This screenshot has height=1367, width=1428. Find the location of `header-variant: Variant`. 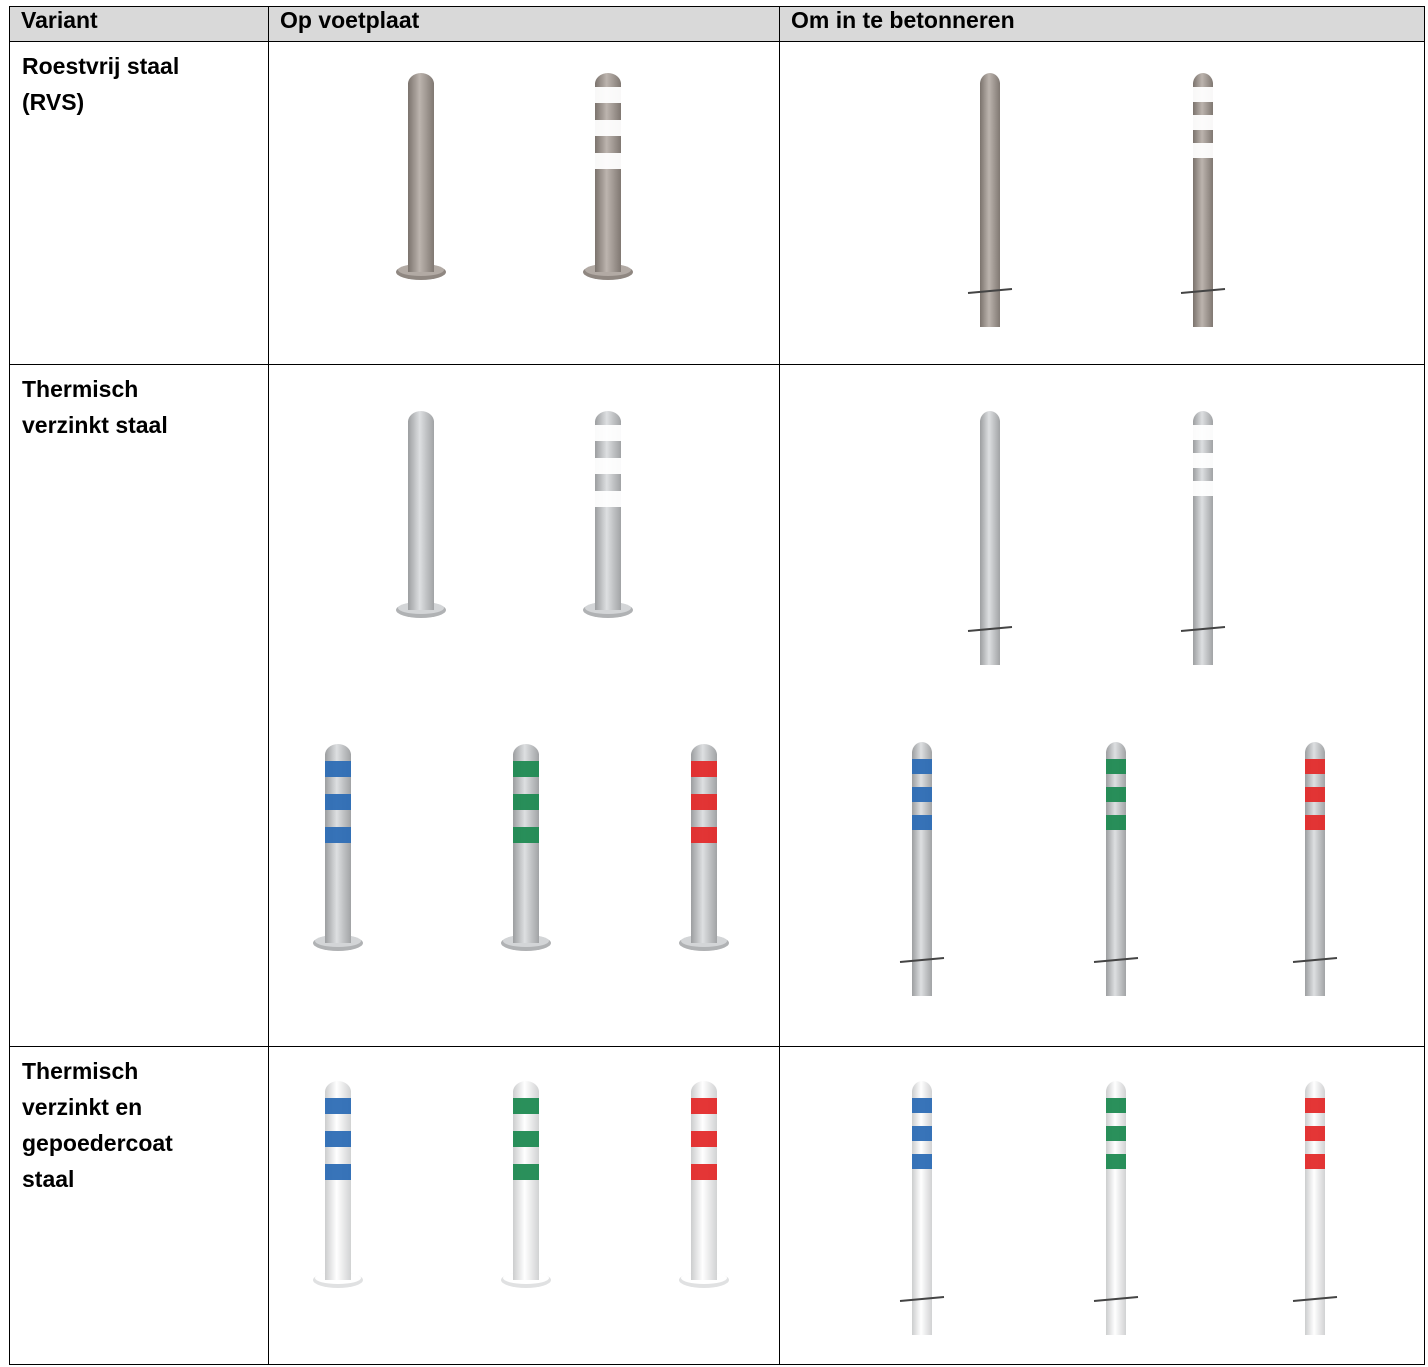

header-variant: Variant is located at coordinates (139, 24).